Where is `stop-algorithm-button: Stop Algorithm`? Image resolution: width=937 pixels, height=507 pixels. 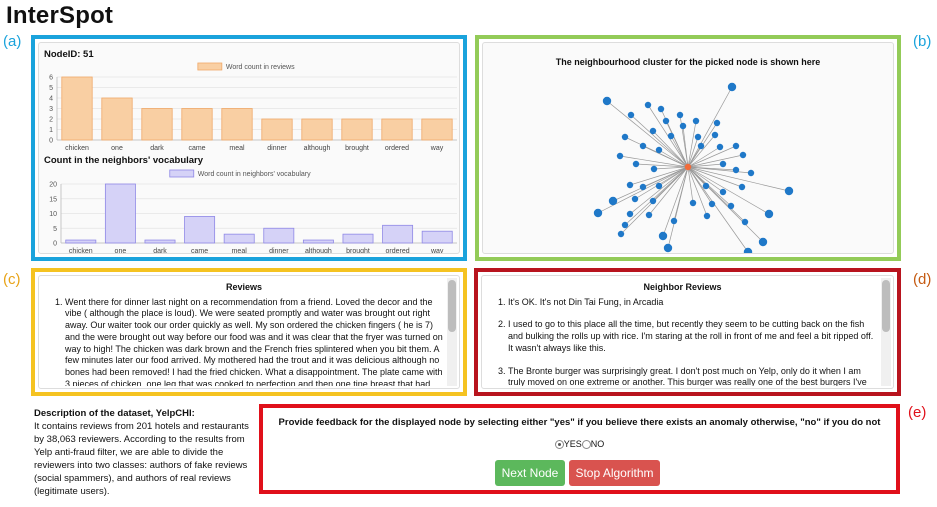
stop-algorithm-button: Stop Algorithm is located at coordinates (614, 473).